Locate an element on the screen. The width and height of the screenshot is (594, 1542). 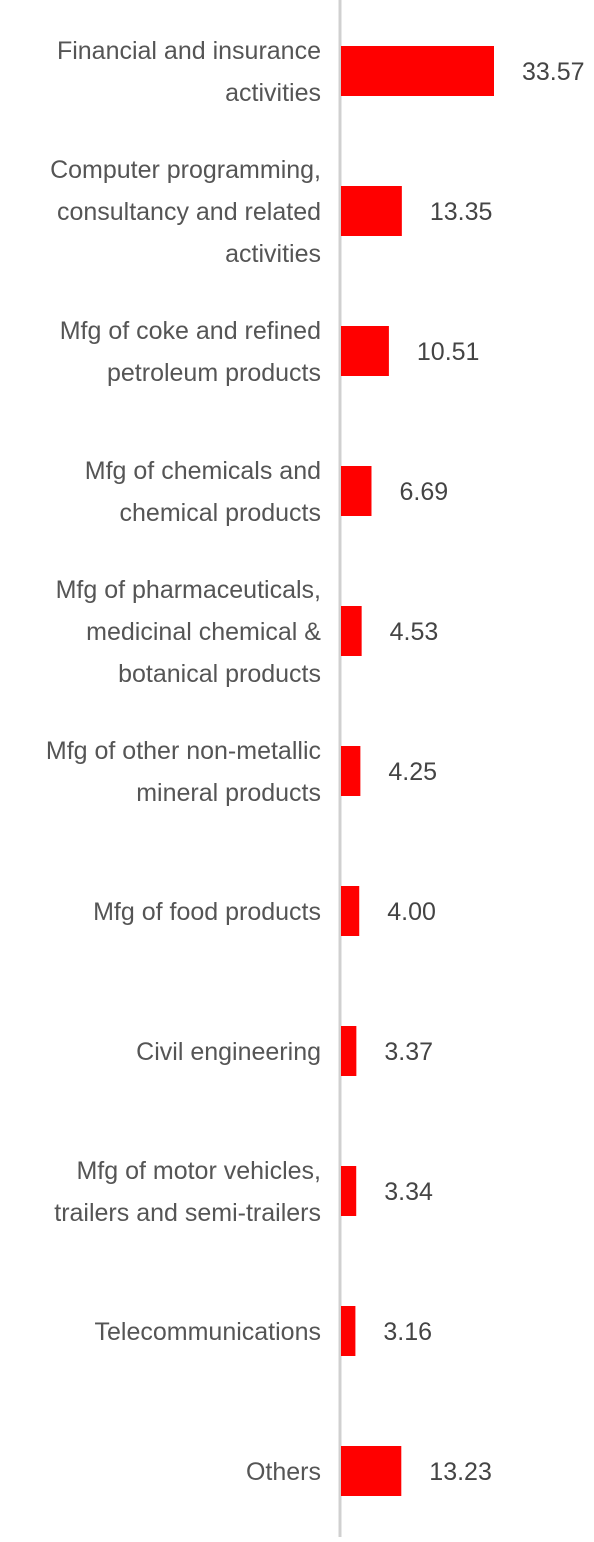
category-label-line: Mfg of motor vehicles, is located at coordinates (198, 1171).